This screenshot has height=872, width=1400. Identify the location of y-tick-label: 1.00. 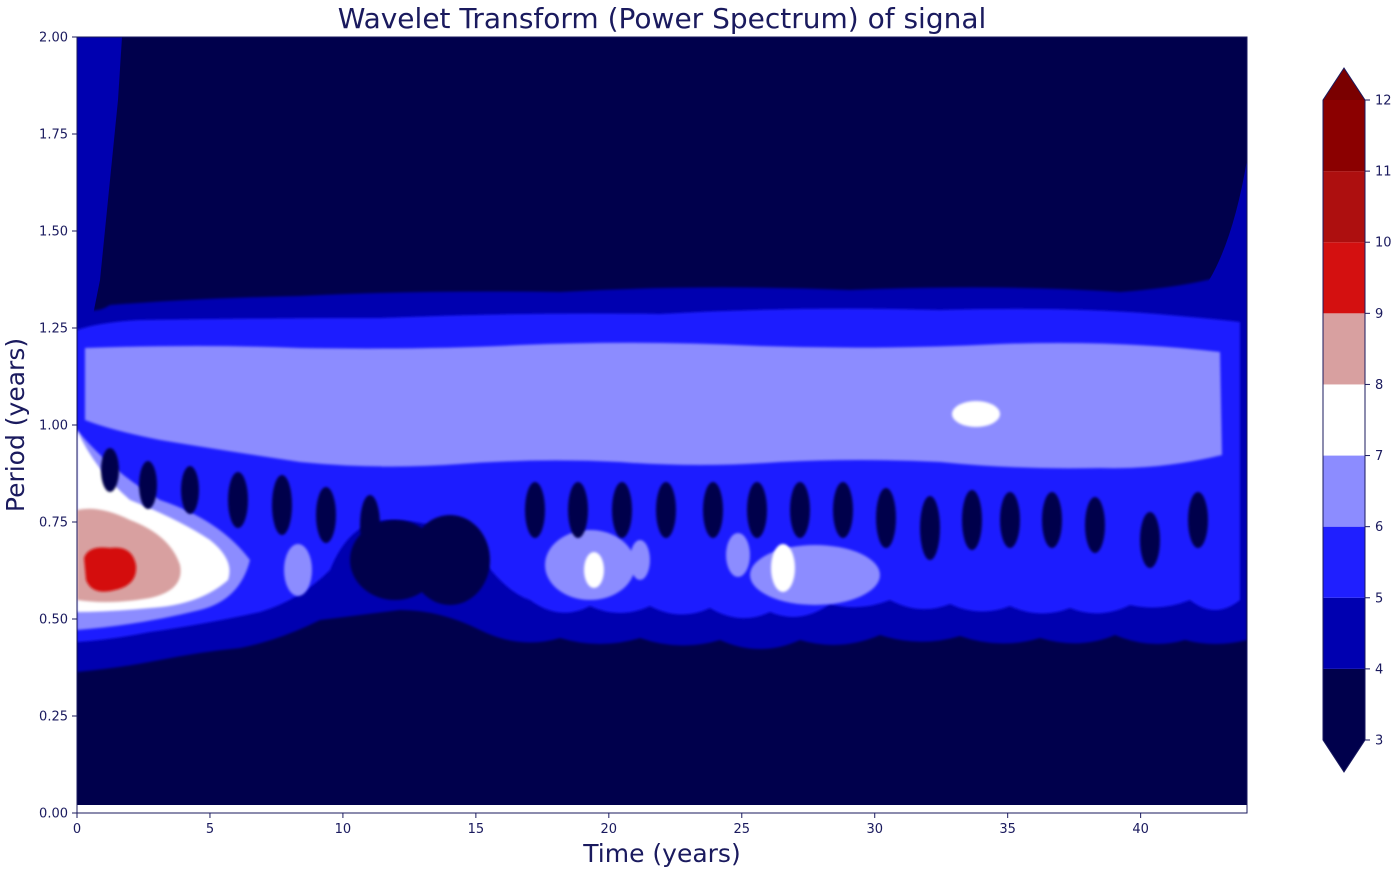
(53, 426).